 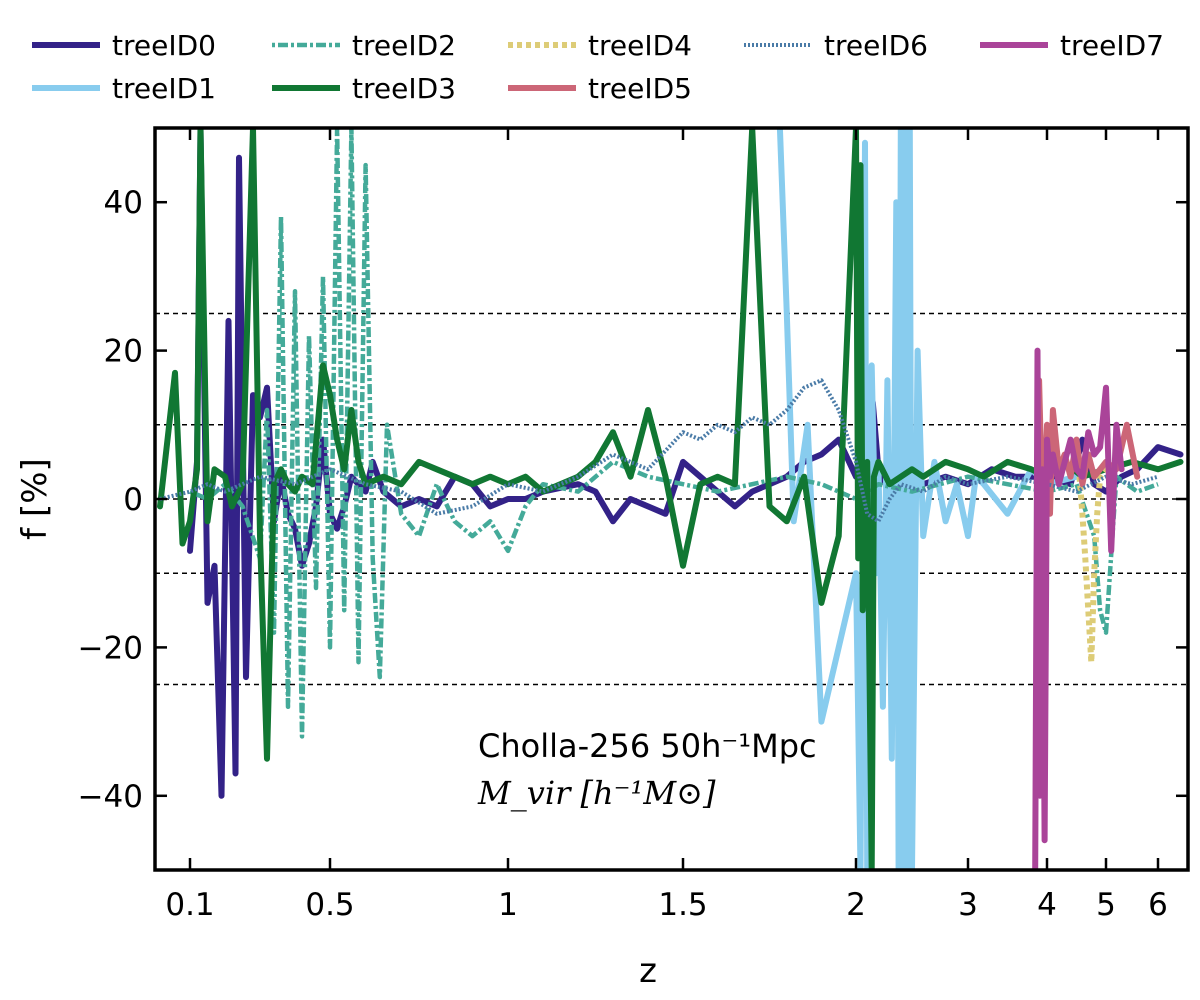 What do you see at coordinates (123, 352) in the screenshot?
I see `y-tick-label: 20` at bounding box center [123, 352].